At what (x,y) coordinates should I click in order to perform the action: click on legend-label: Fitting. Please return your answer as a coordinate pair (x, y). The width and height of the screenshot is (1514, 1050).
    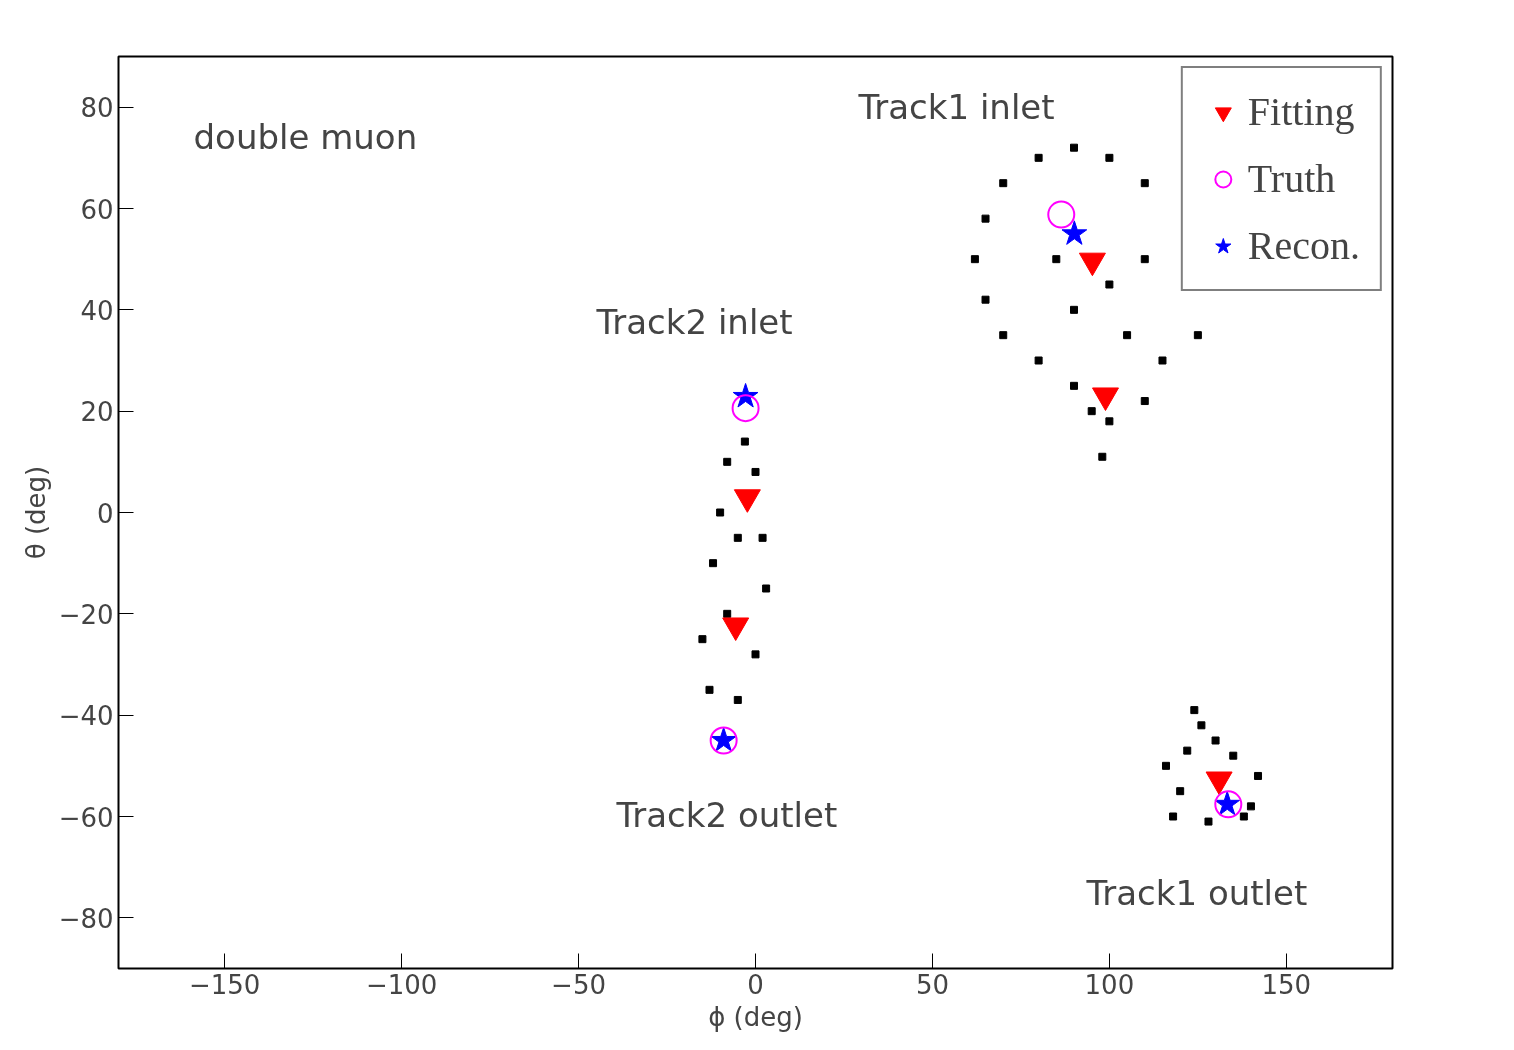
    Looking at the image, I should click on (1301, 111).